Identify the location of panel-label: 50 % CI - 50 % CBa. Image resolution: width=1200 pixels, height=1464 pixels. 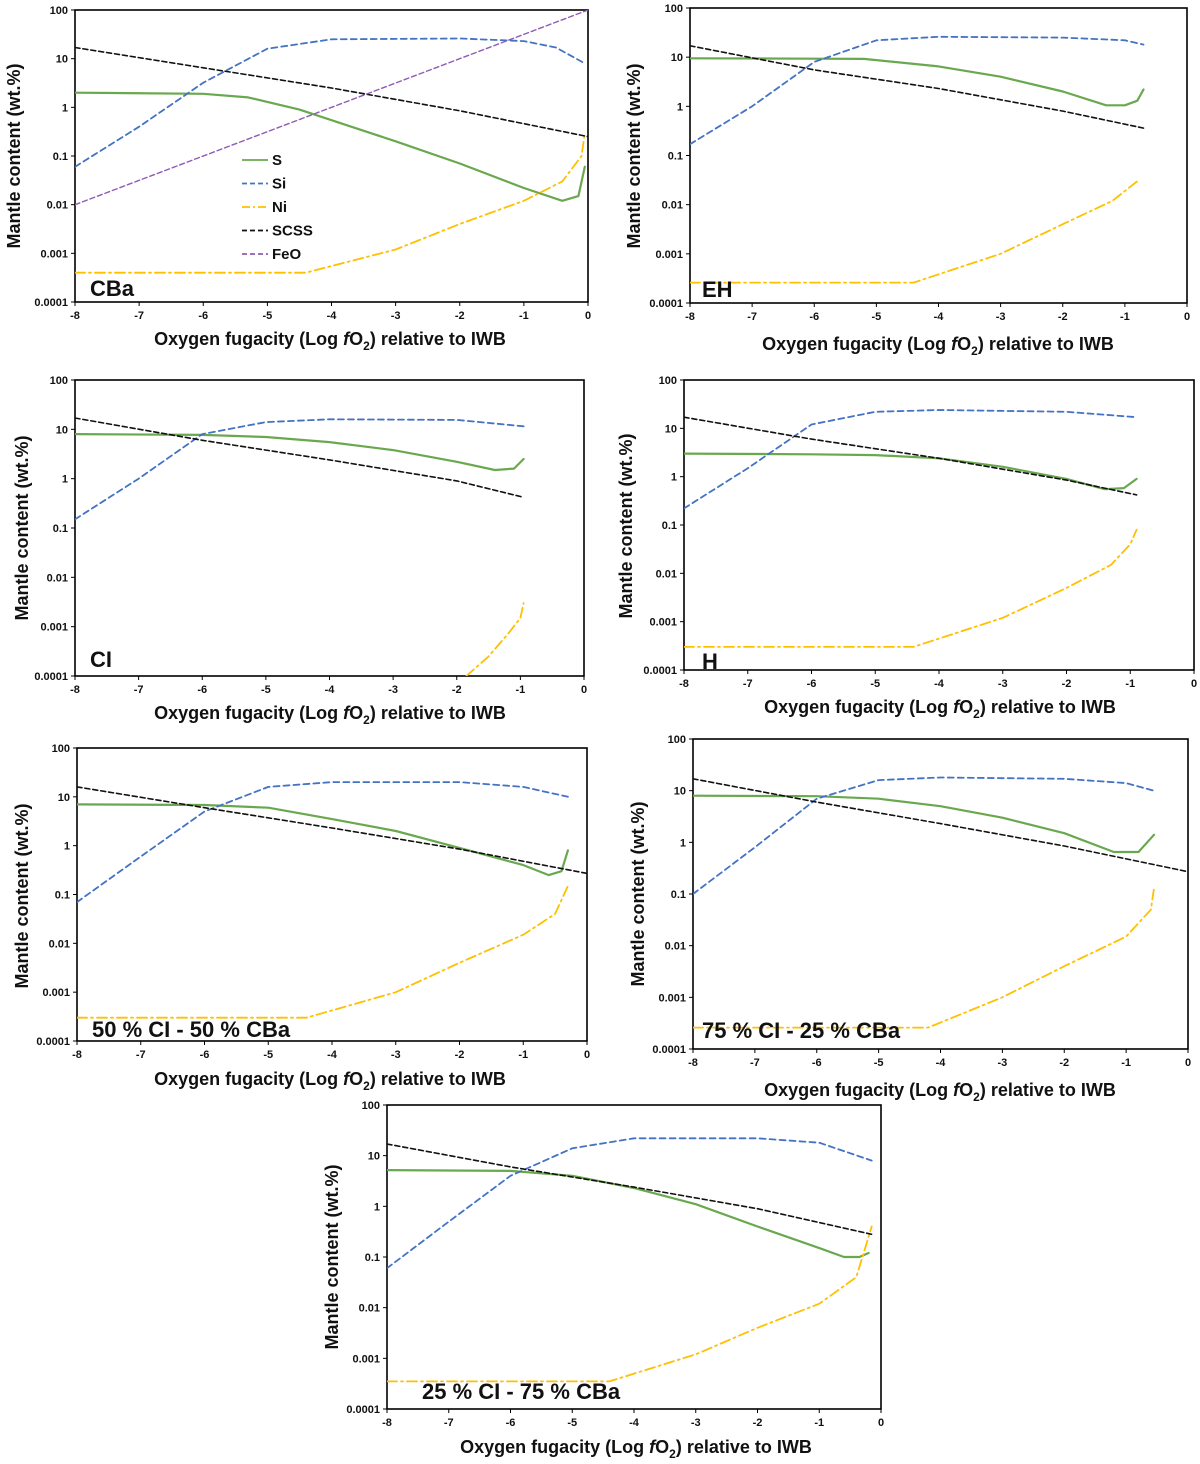
(191, 1029).